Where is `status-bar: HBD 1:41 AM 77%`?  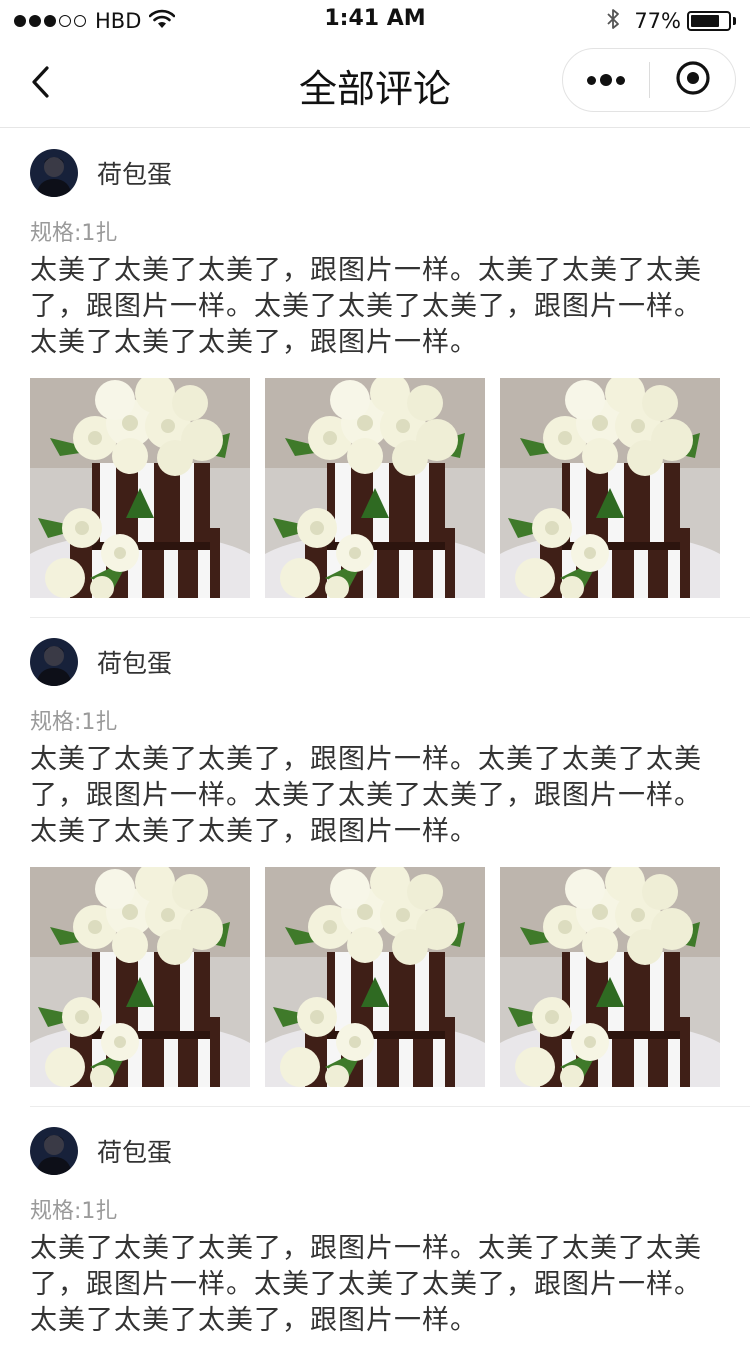
status-bar: HBD 1:41 AM 77% is located at coordinates (375, 20).